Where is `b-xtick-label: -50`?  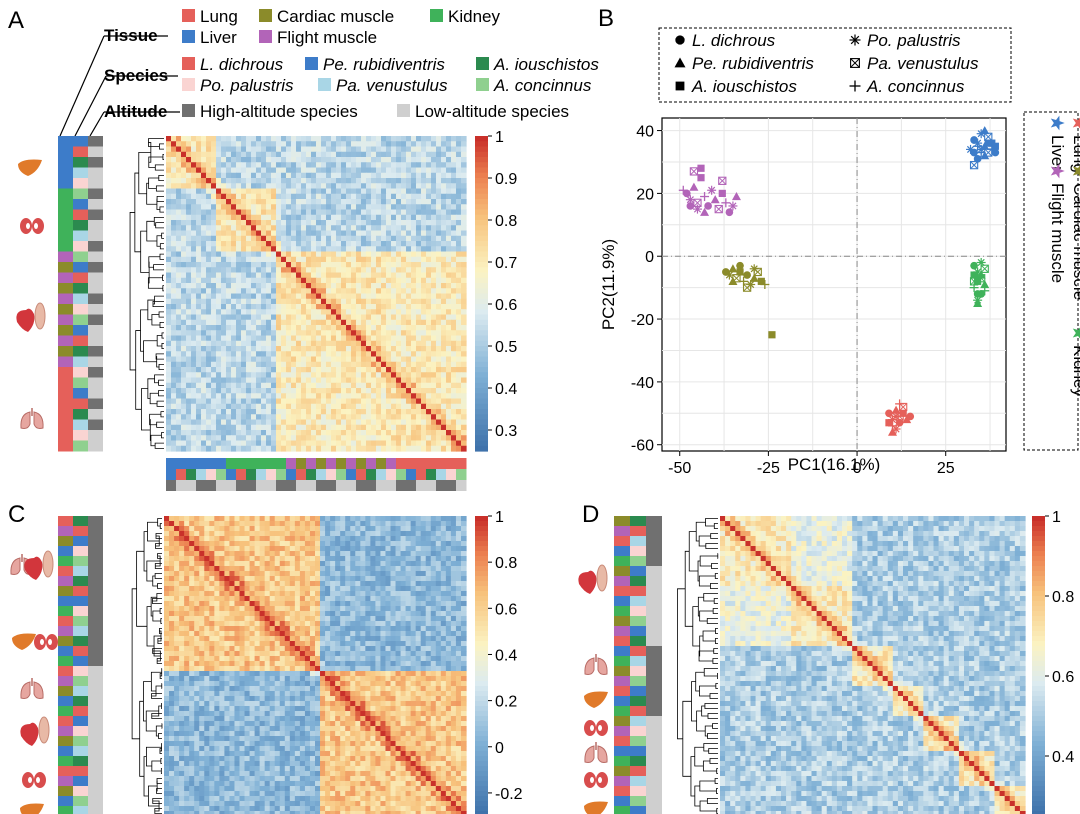 b-xtick-label: -50 is located at coordinates (679, 468).